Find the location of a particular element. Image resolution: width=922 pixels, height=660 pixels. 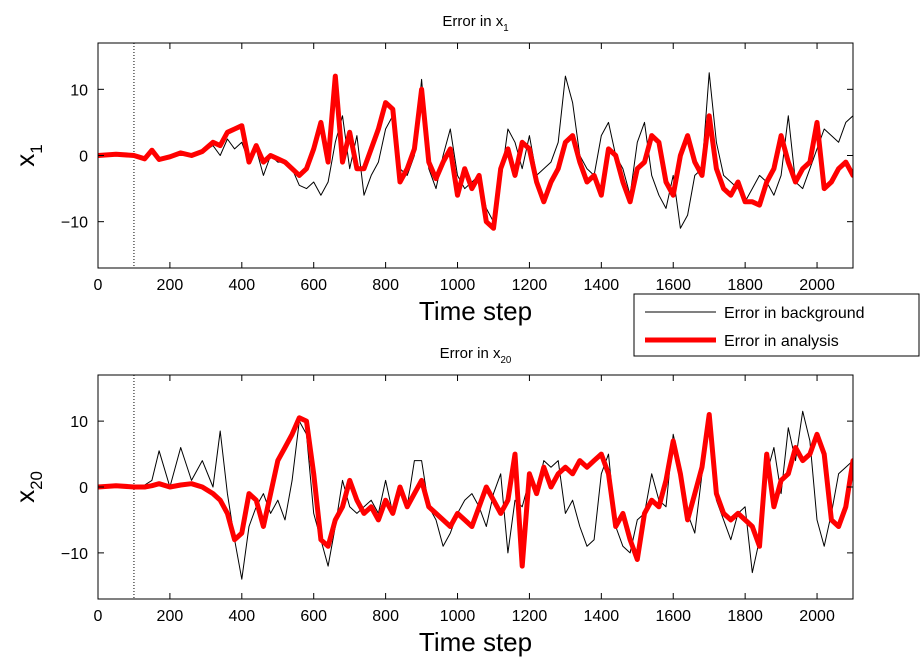

legend-box is located at coordinates (776, 325).